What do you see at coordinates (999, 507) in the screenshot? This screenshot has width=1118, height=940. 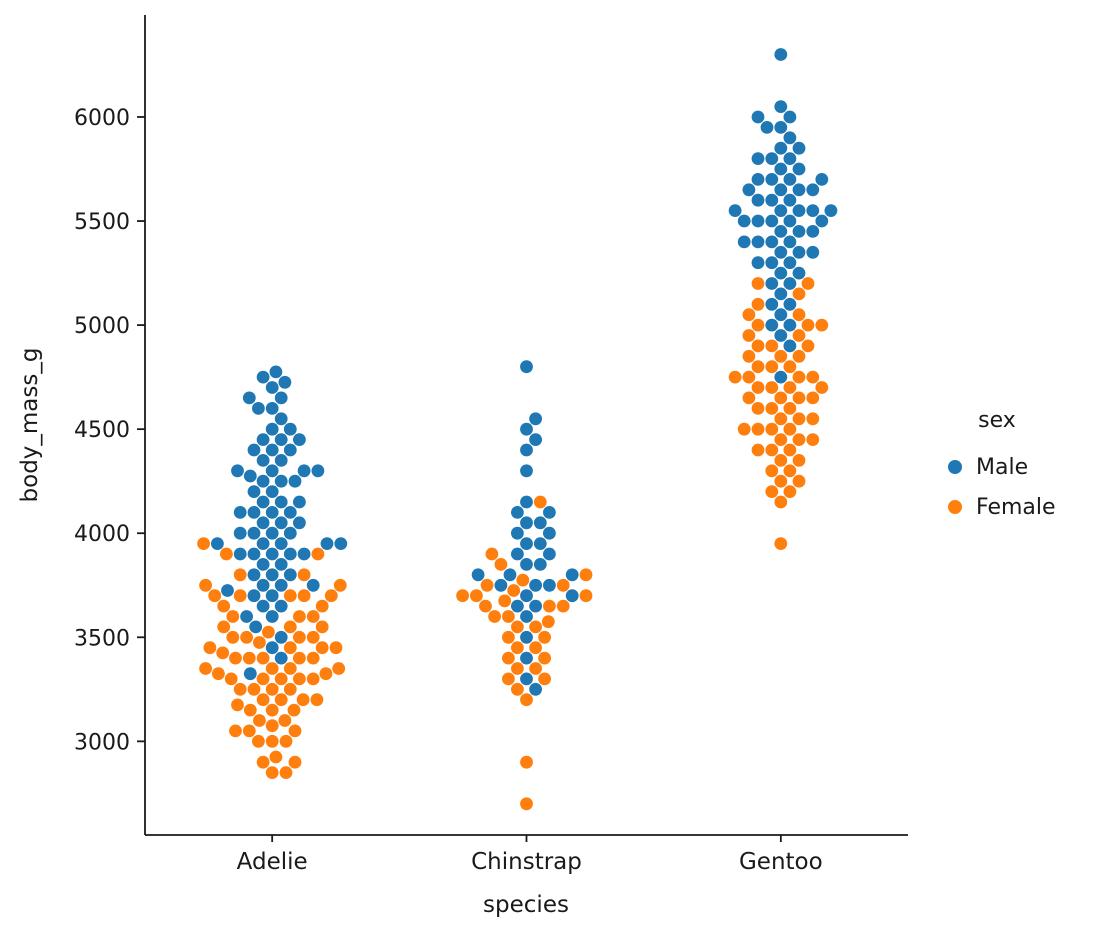 I see `legend-item-female: Female` at bounding box center [999, 507].